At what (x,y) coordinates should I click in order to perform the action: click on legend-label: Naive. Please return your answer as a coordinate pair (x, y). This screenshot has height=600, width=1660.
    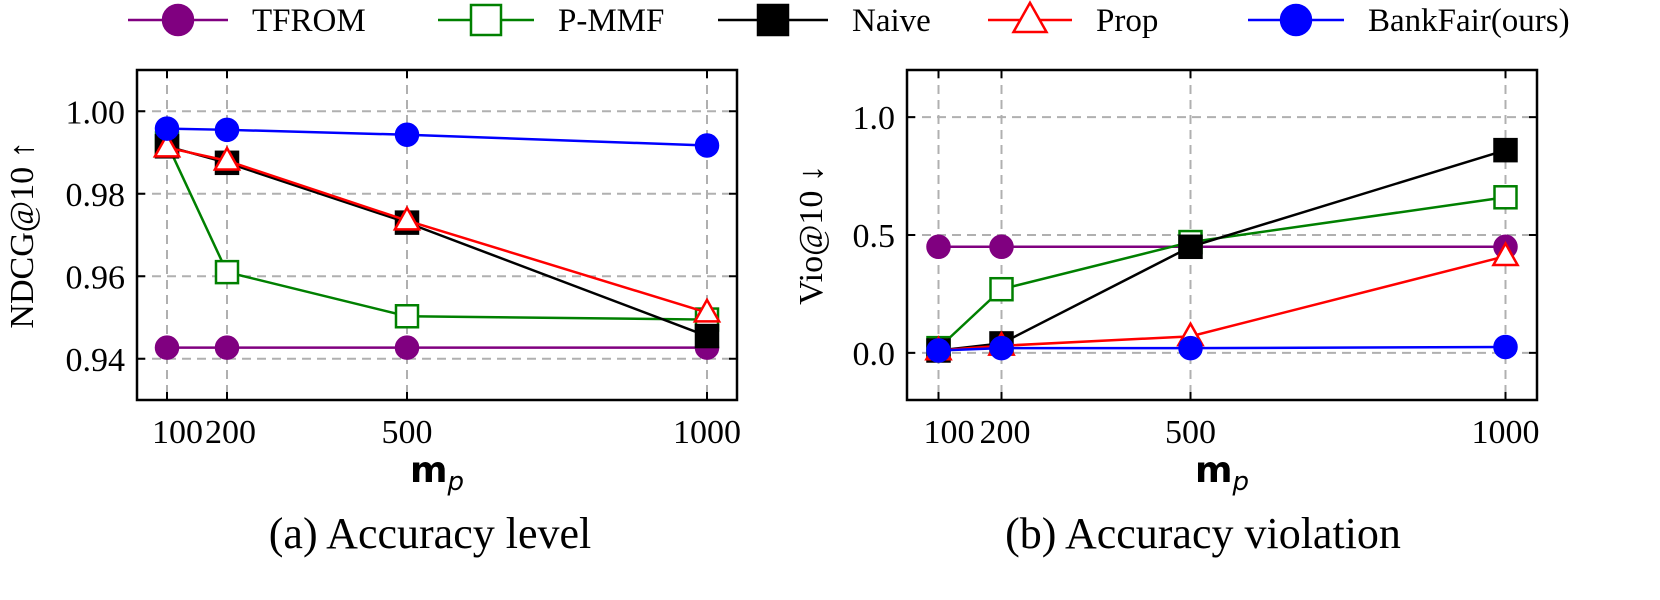
    Looking at the image, I should click on (891, 21).